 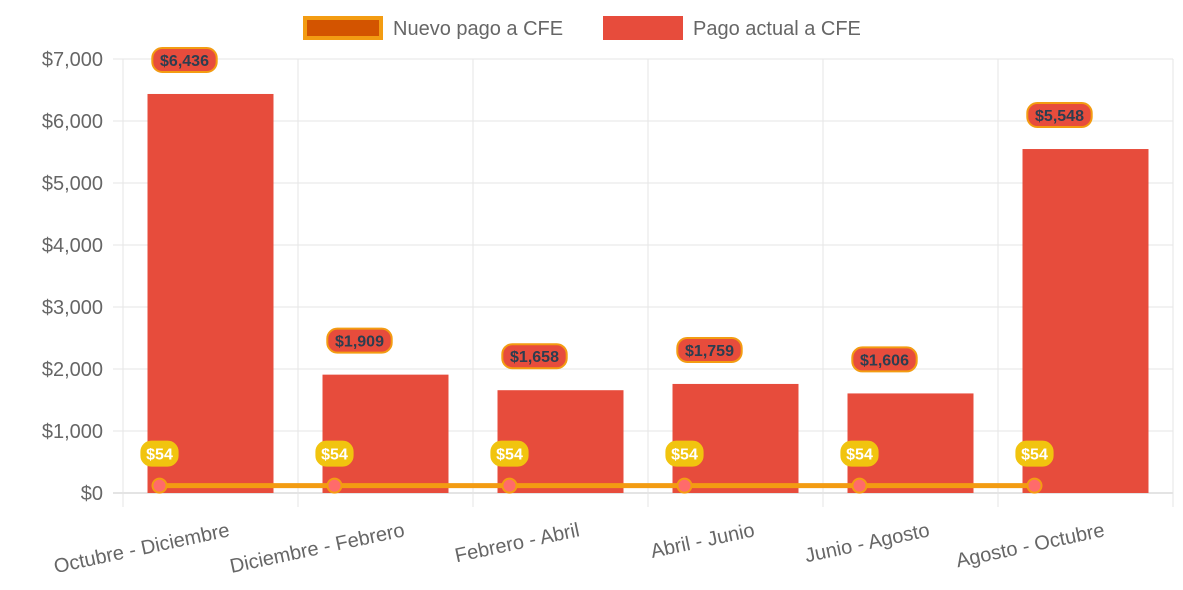 I want to click on bar-data-label: $1,909, so click(x=359, y=342).